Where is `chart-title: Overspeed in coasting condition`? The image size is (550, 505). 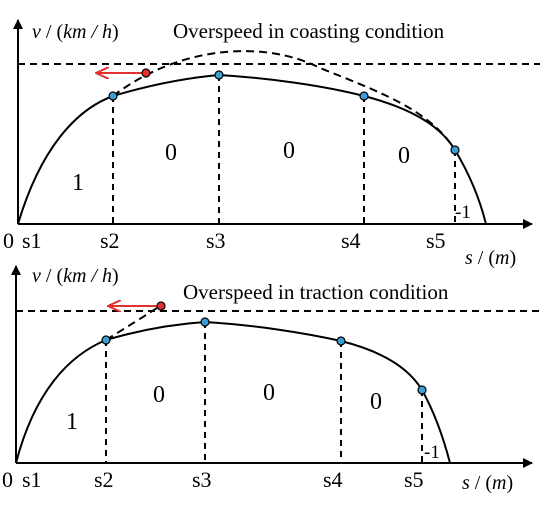 chart-title: Overspeed in coasting condition is located at coordinates (309, 31).